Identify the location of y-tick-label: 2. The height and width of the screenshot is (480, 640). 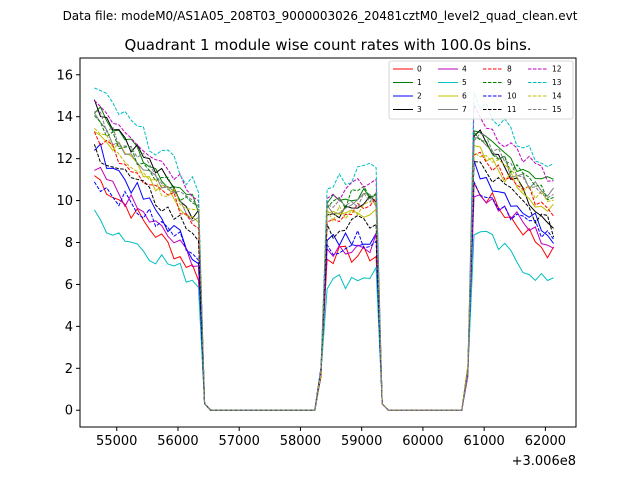
(69, 369).